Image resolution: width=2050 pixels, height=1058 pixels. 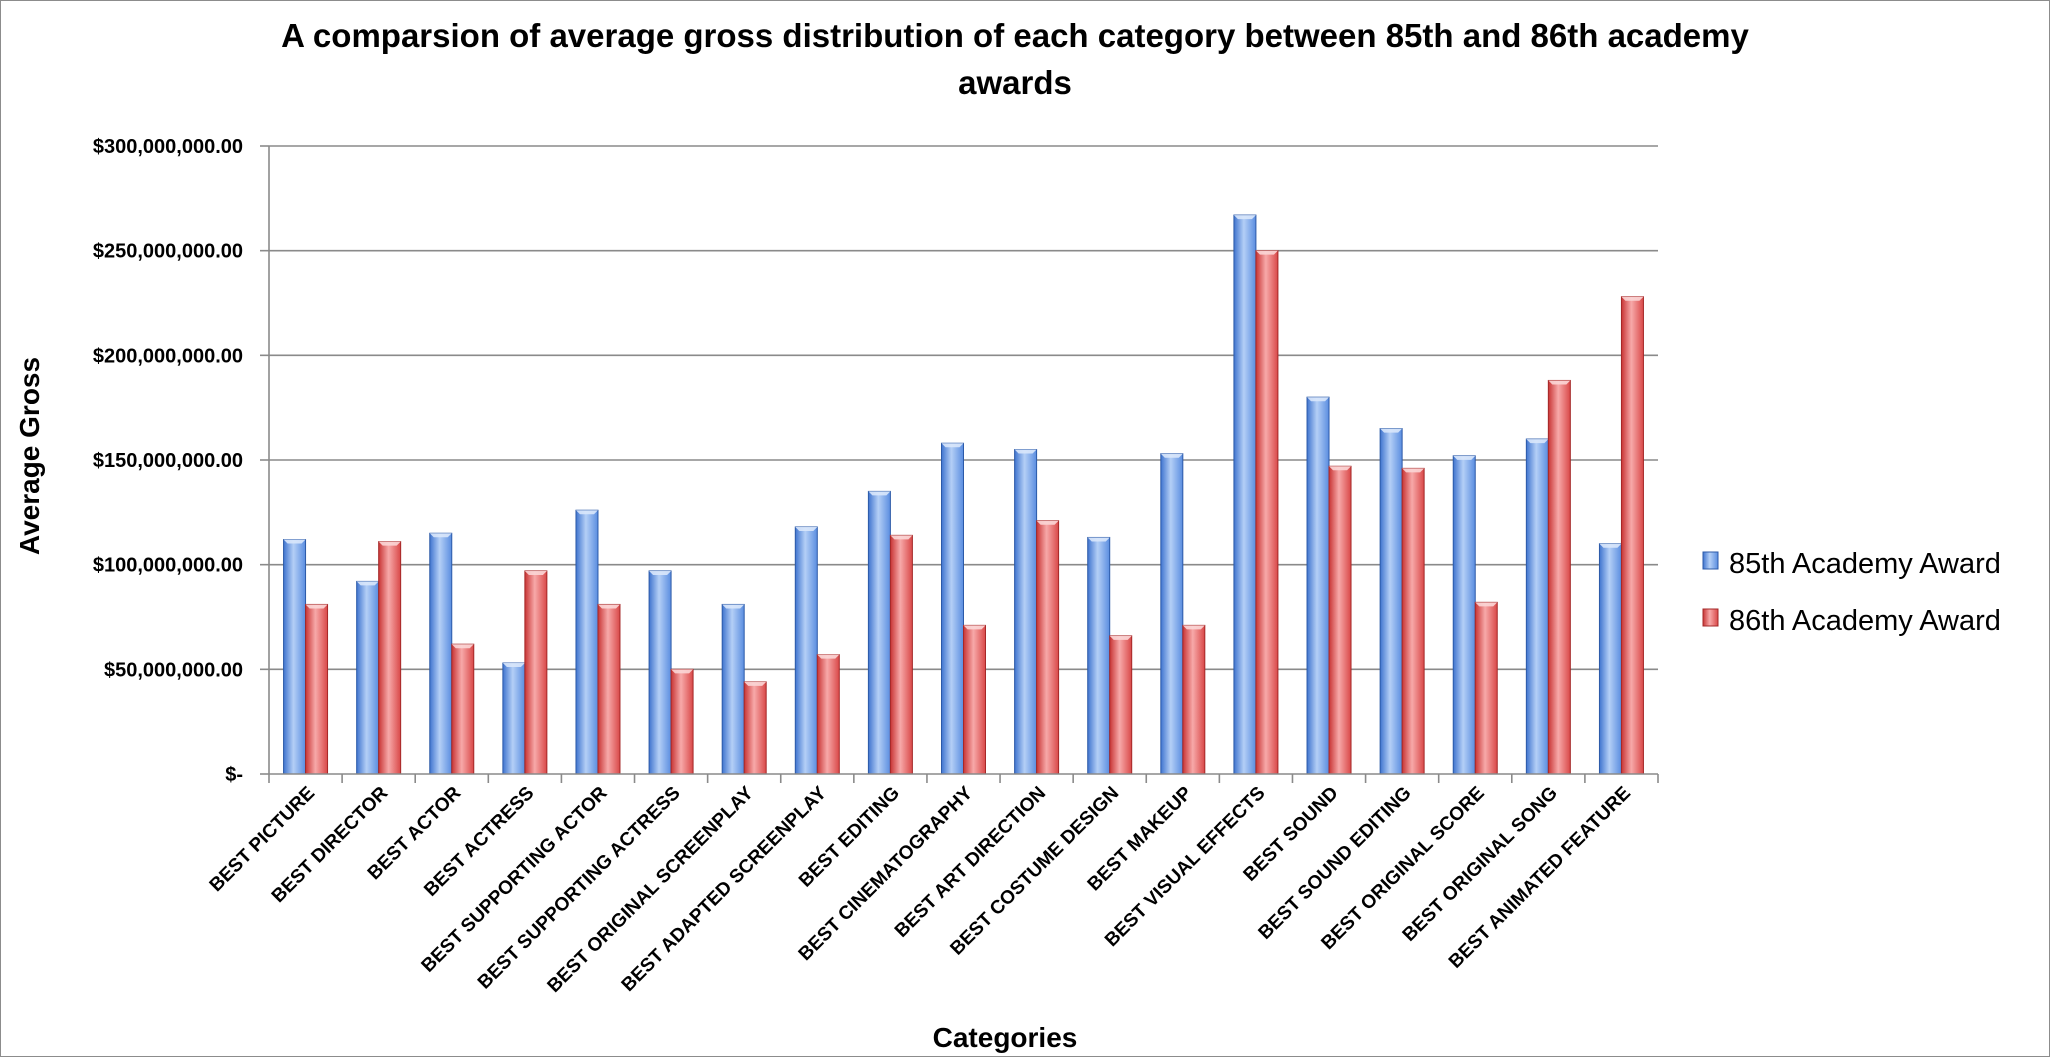 I want to click on y-axis-title: Average Gross, so click(x=29, y=456).